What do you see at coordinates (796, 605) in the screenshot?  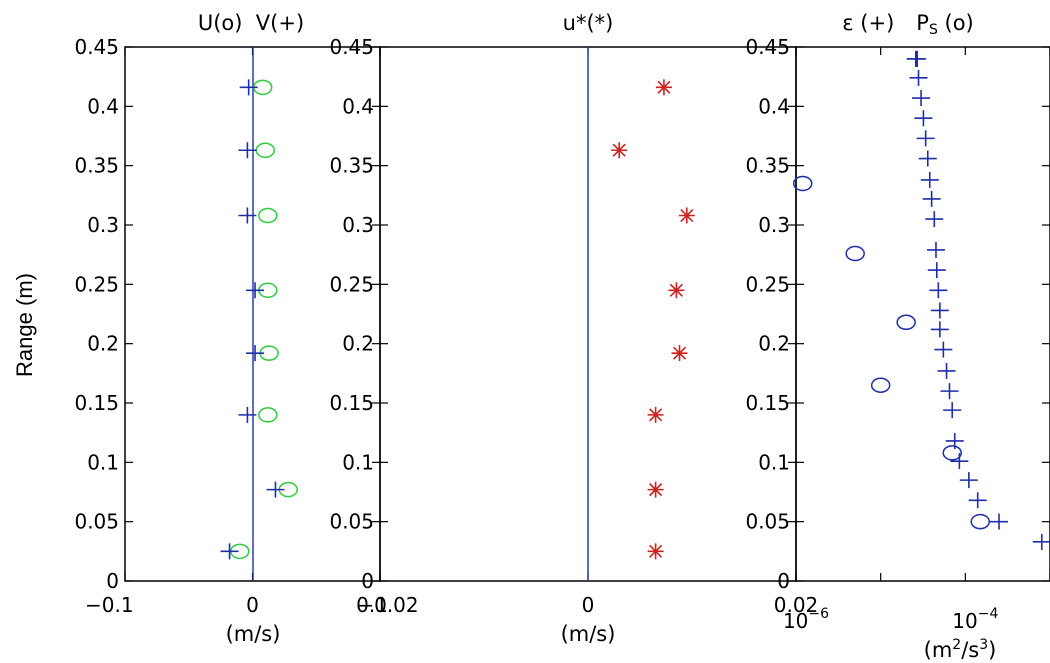 I see `x-tick-label: 0.02` at bounding box center [796, 605].